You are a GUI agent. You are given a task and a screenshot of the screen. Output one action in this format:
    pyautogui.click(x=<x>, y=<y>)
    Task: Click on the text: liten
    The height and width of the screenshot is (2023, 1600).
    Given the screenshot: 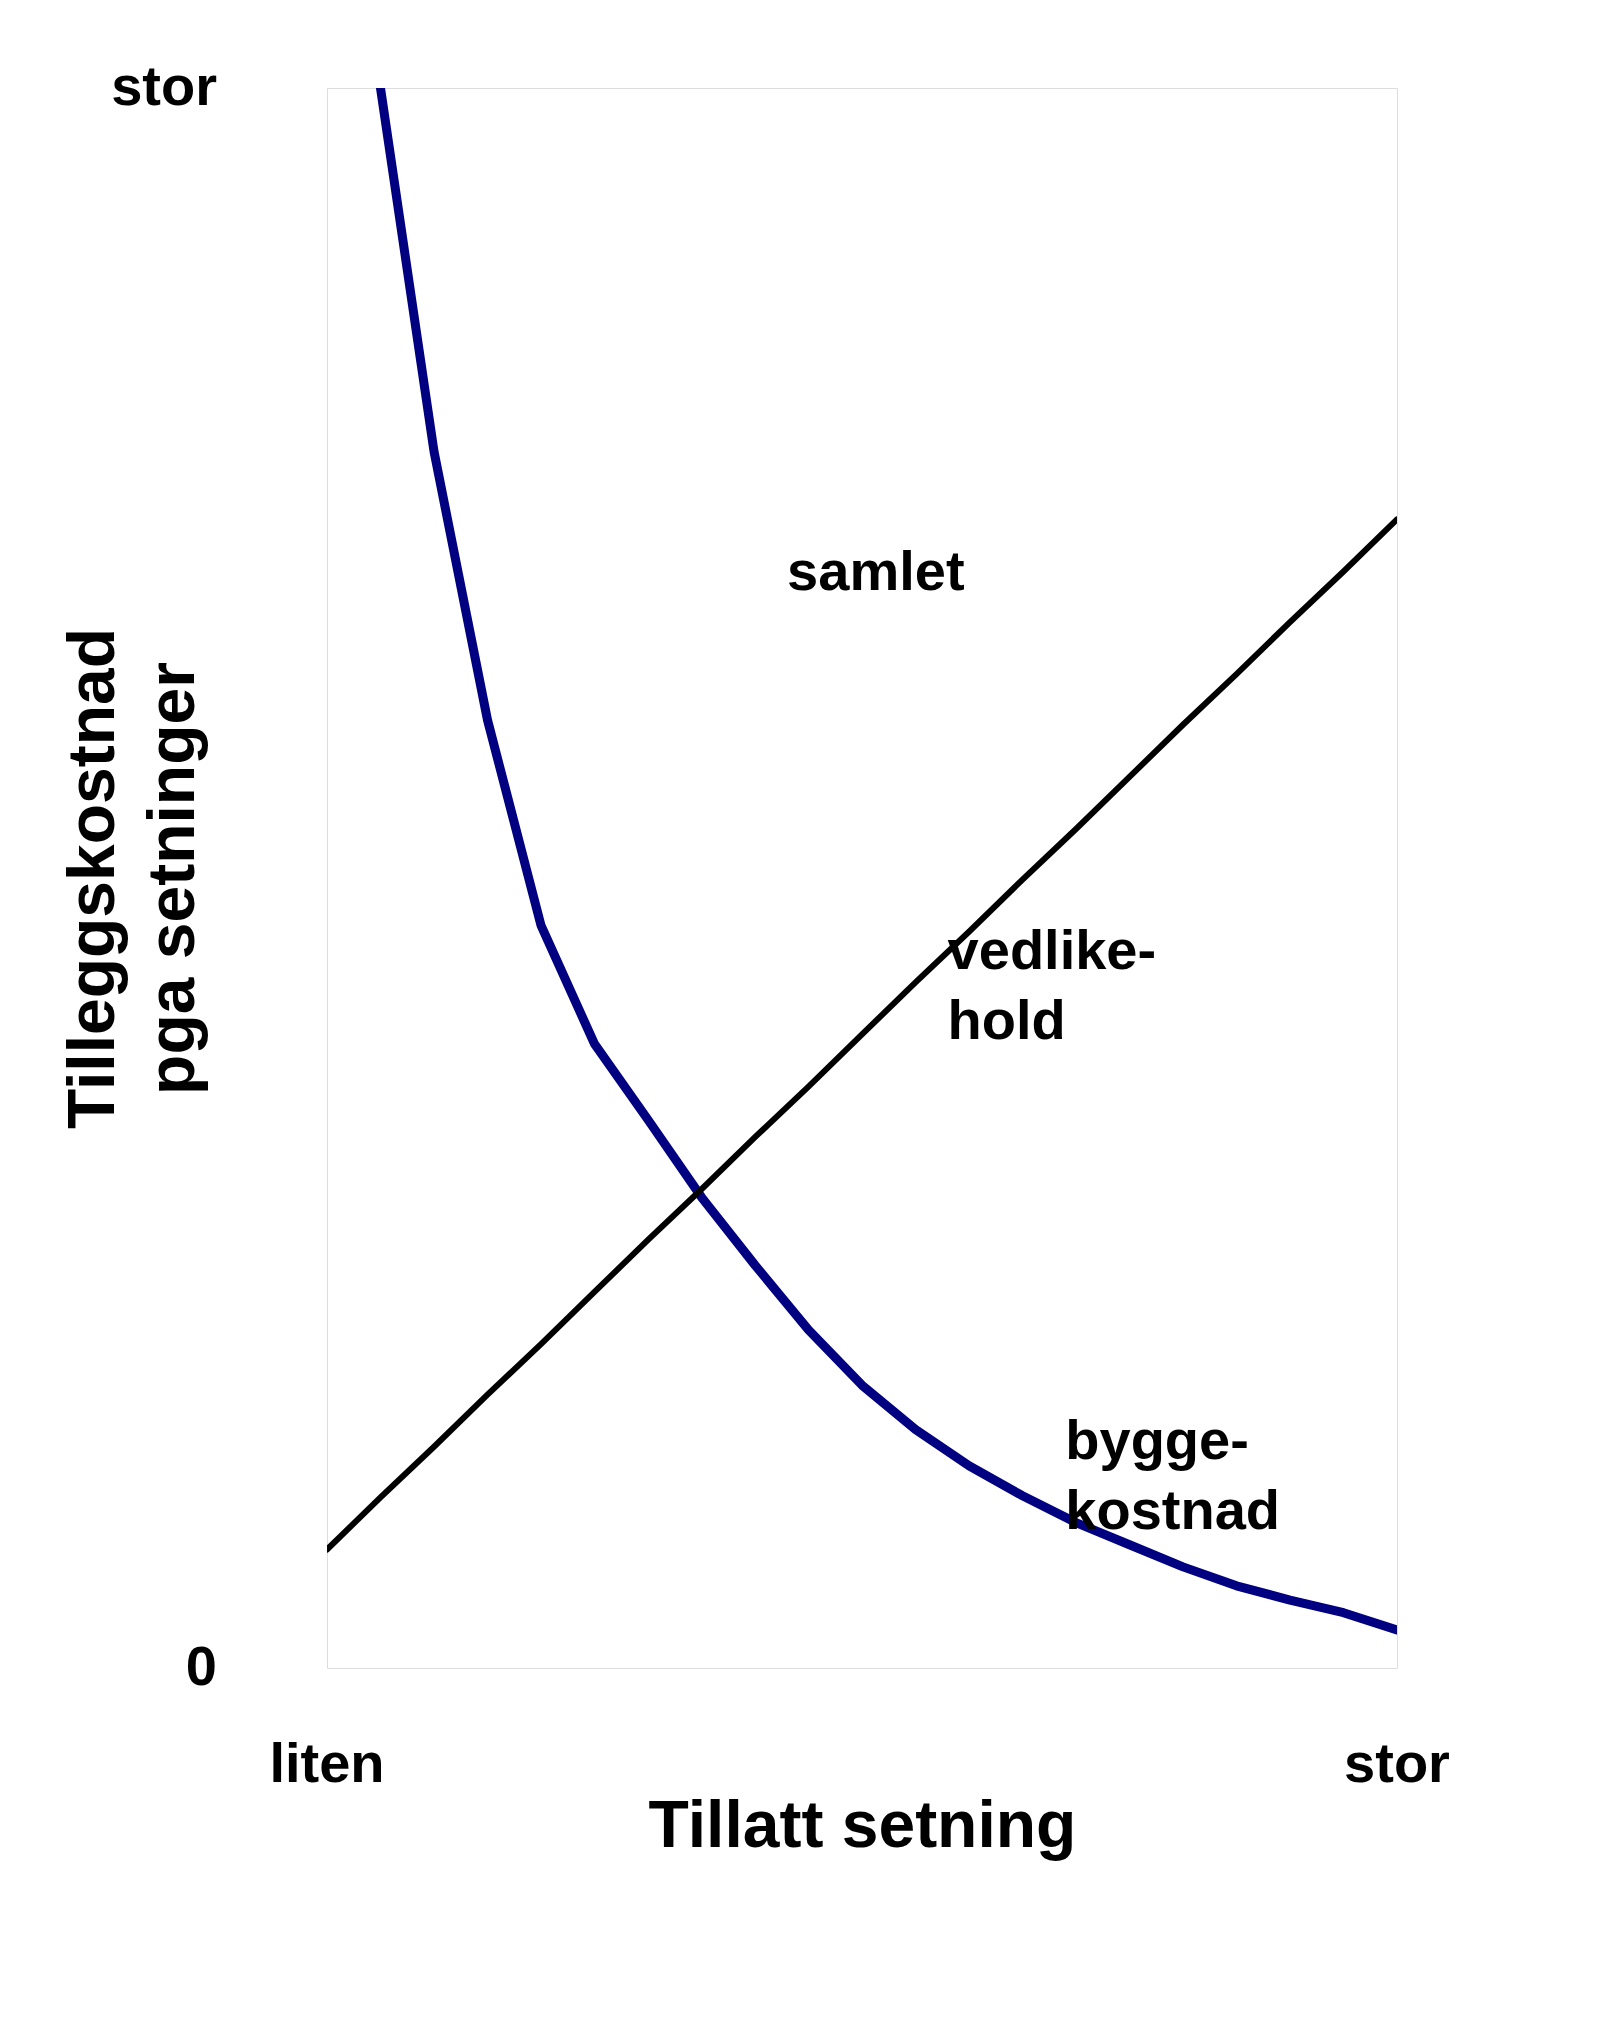 What is the action you would take?
    pyautogui.click(x=327, y=1762)
    